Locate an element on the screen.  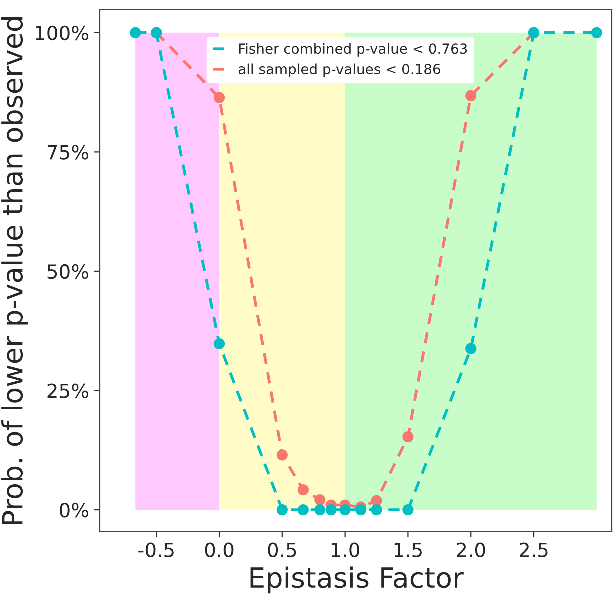
x-tick-label: 1.5 is located at coordinates (408, 550).